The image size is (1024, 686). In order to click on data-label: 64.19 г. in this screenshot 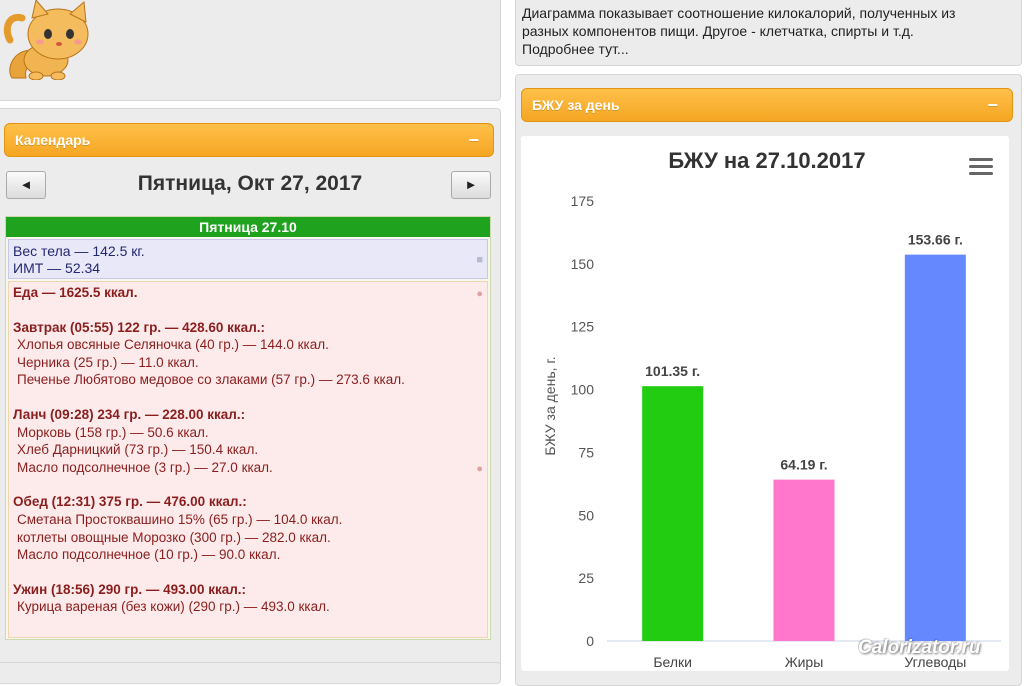, I will do `click(803, 465)`.